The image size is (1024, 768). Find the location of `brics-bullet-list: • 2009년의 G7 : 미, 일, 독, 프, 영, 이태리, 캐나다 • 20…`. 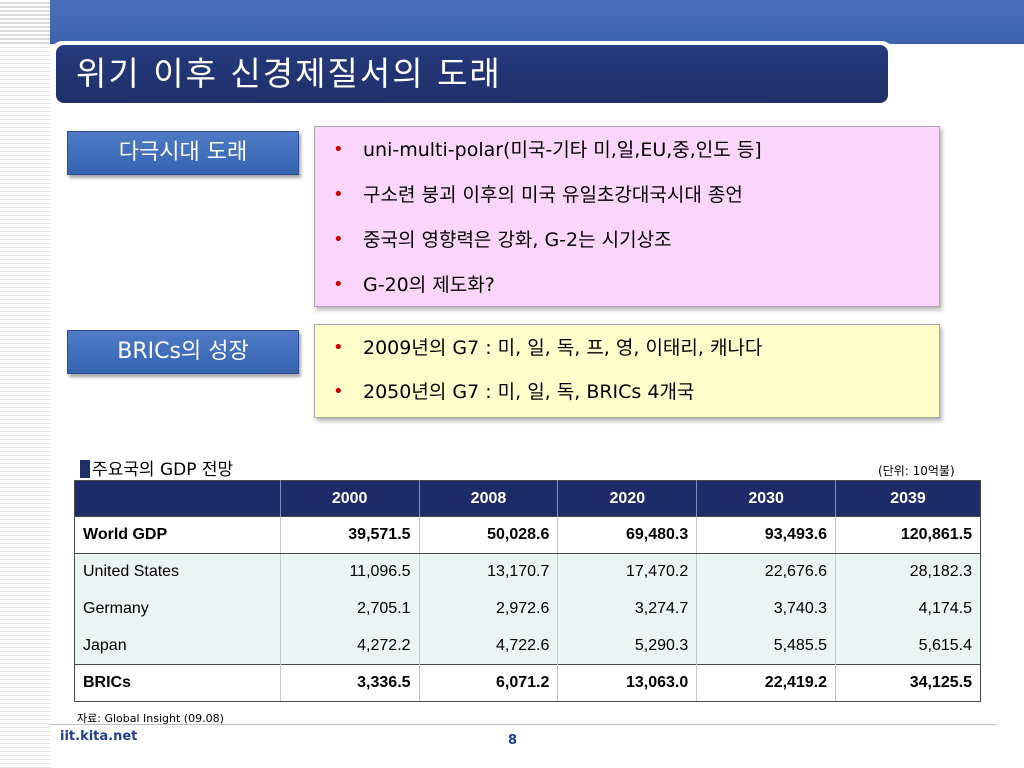

brics-bullet-list: • 2009년의 G7 : 미, 일, 독, 프, 영, 이태리, 캐나다 • 20… is located at coordinates (627, 373).